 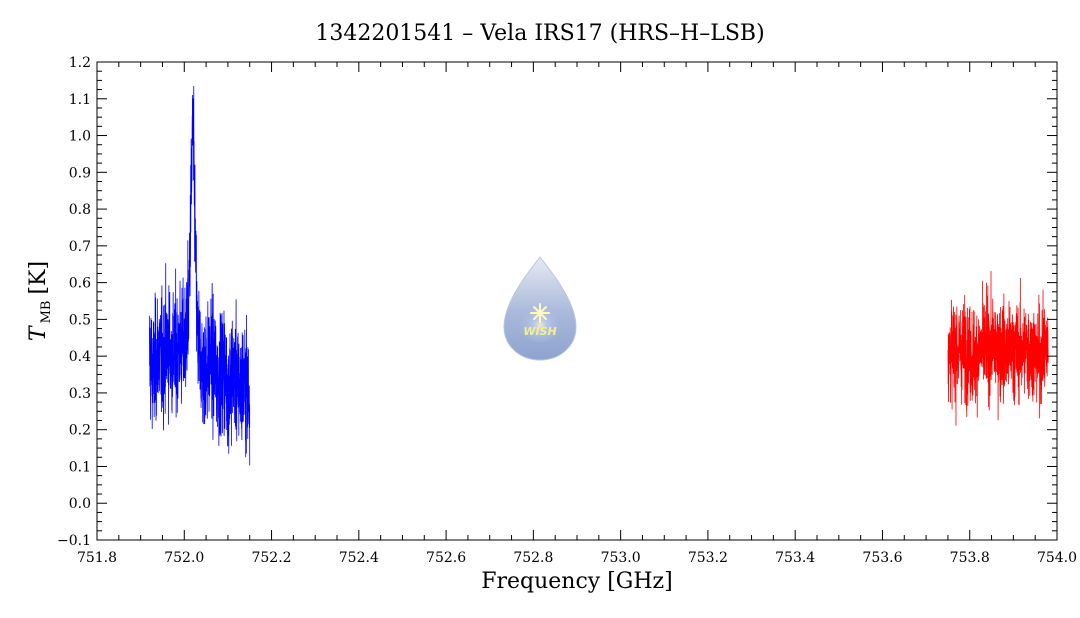 What do you see at coordinates (539, 331) in the screenshot?
I see `logo-text: WISH` at bounding box center [539, 331].